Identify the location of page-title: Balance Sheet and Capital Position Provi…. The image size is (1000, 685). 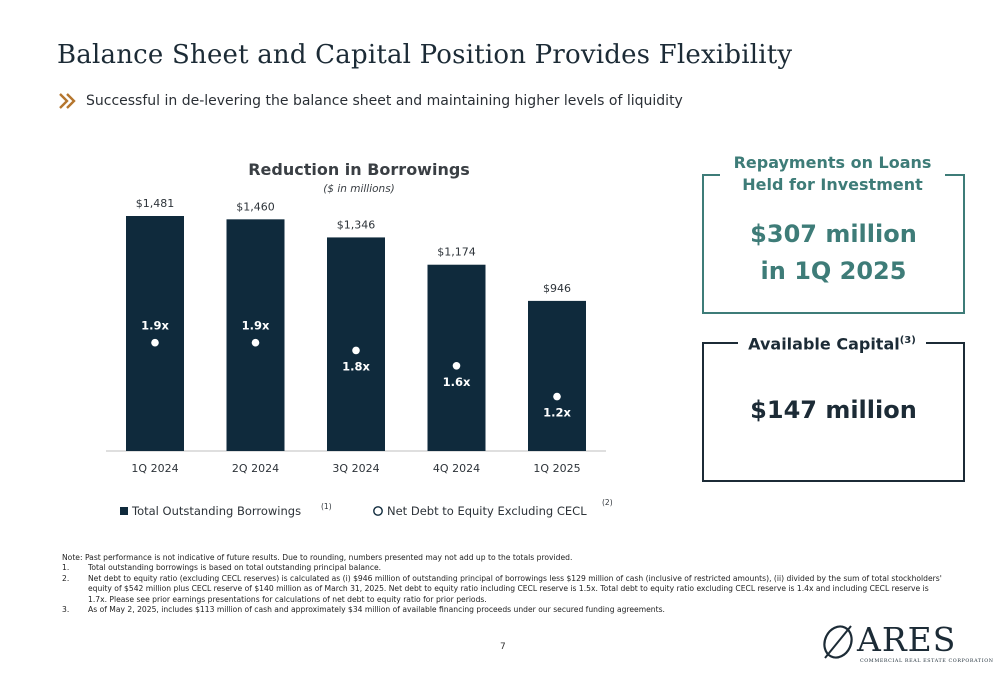
(425, 55).